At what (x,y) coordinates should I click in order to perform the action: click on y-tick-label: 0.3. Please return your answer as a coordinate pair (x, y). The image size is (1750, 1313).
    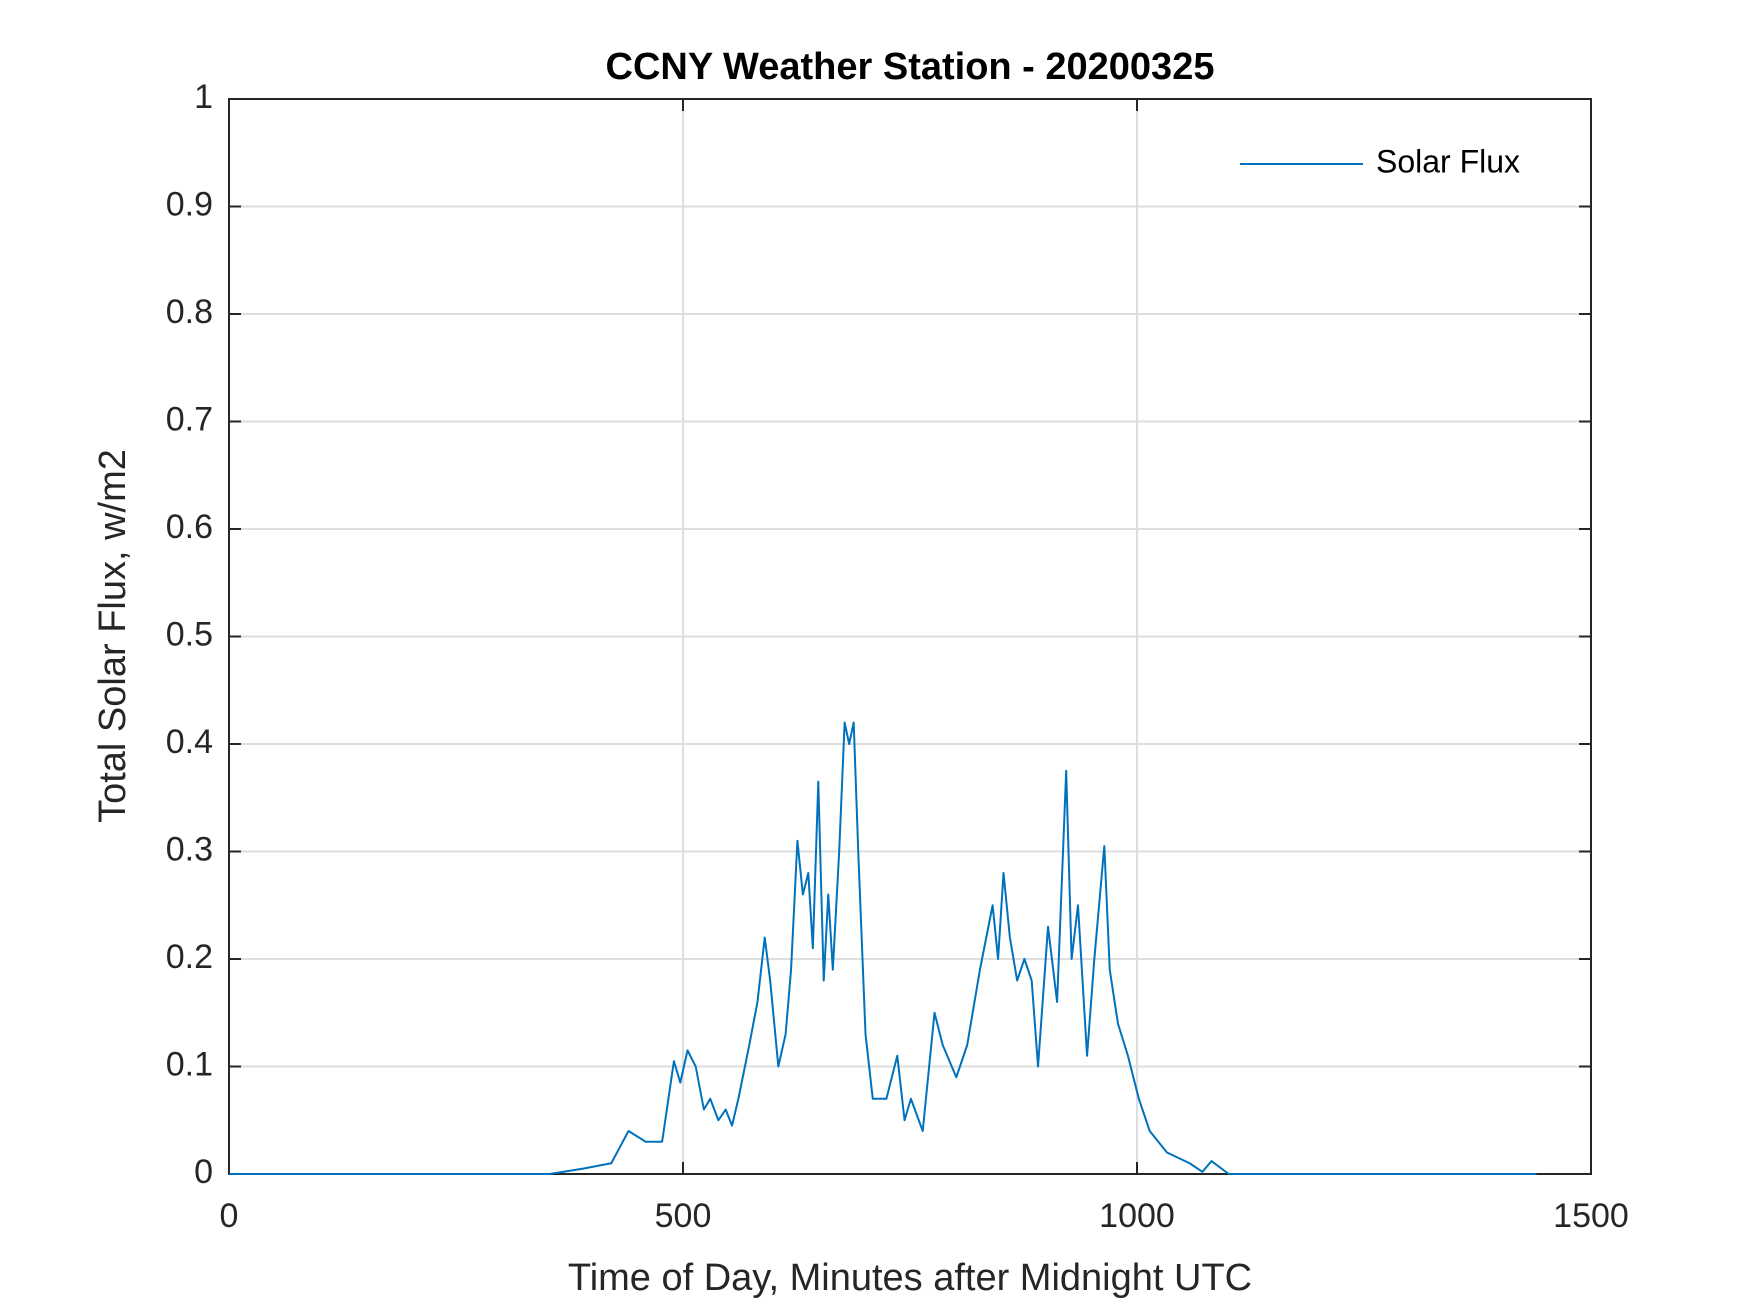
    Looking at the image, I should click on (189, 849).